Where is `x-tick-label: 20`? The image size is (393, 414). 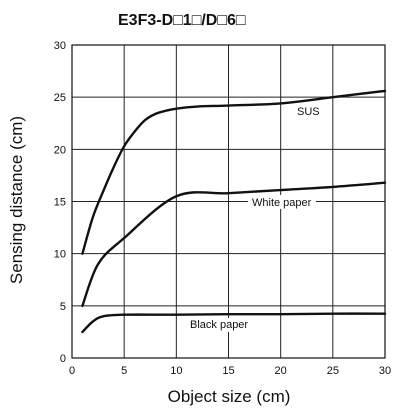
x-tick-label: 20 is located at coordinates (281, 371).